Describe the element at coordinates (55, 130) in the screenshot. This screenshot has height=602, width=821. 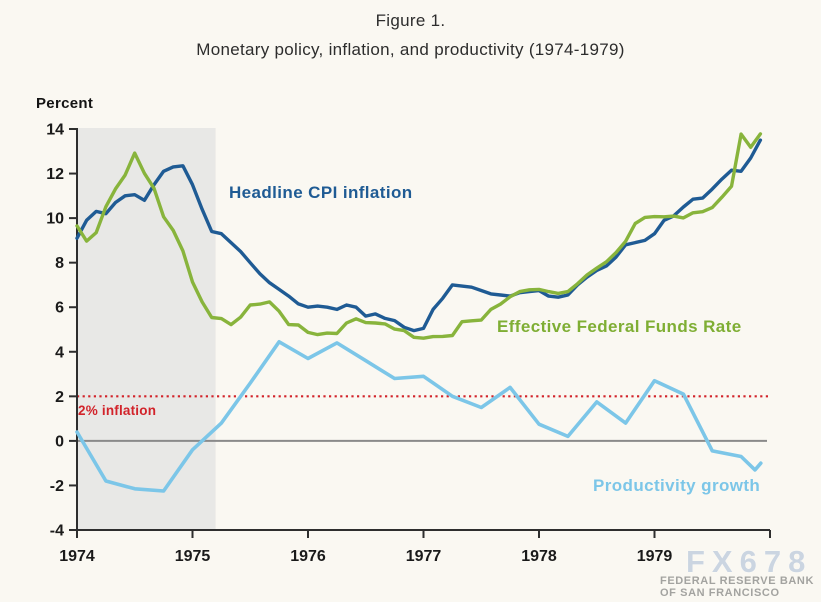
I see `y-axis-tick-label: 14` at that location.